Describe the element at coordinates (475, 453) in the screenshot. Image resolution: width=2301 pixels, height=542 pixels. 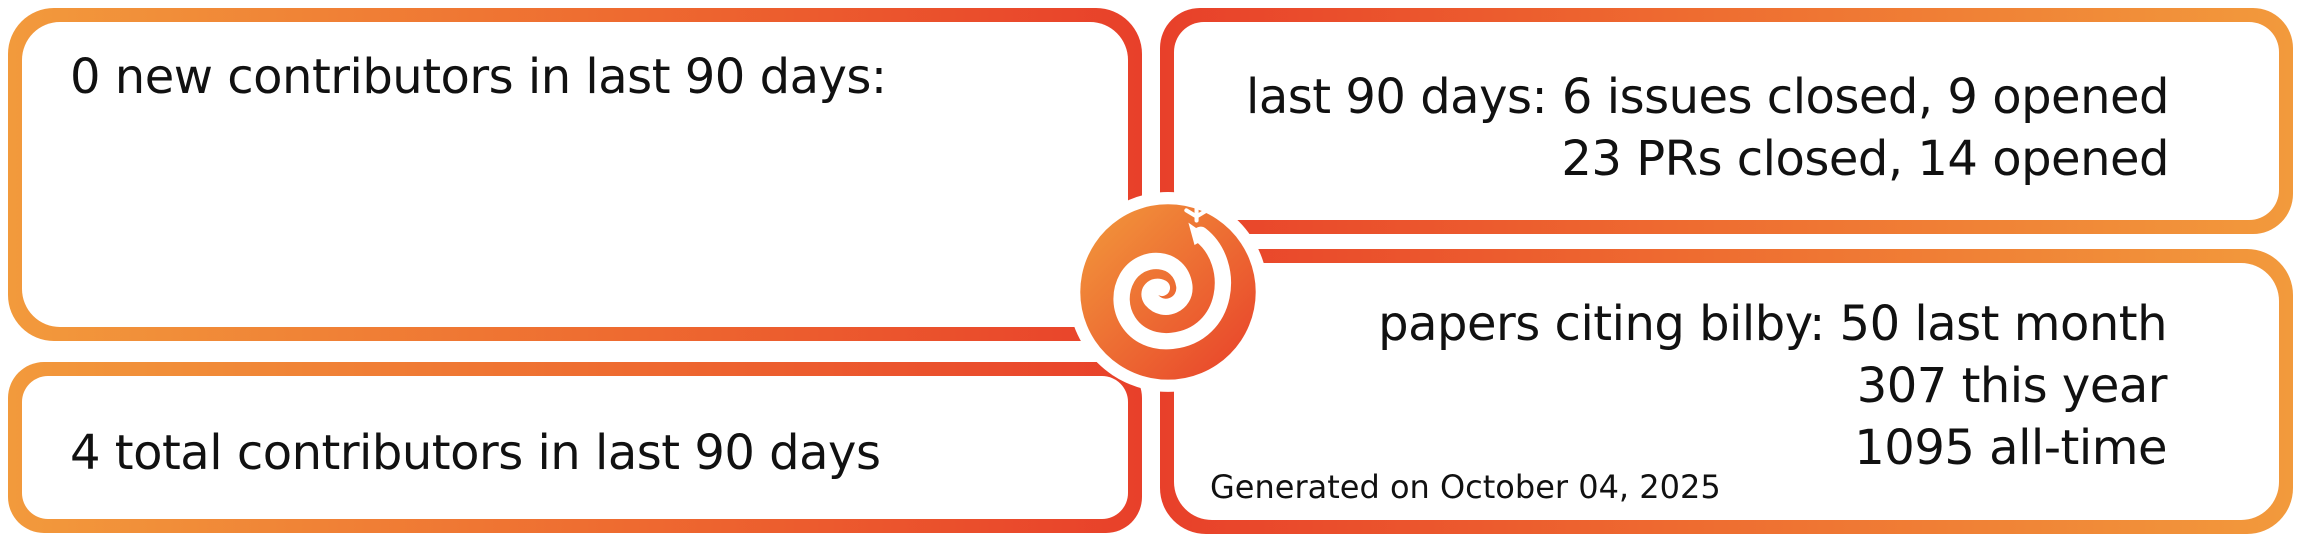
I see `total-contributors-text: 4 total contributors in last 90 days` at that location.